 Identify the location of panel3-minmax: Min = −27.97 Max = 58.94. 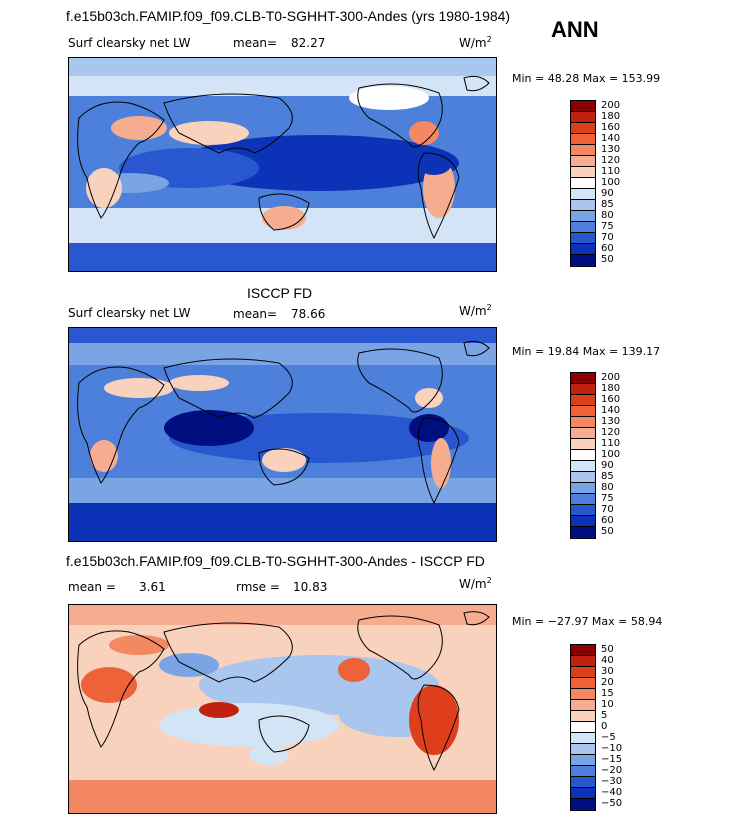
(587, 621).